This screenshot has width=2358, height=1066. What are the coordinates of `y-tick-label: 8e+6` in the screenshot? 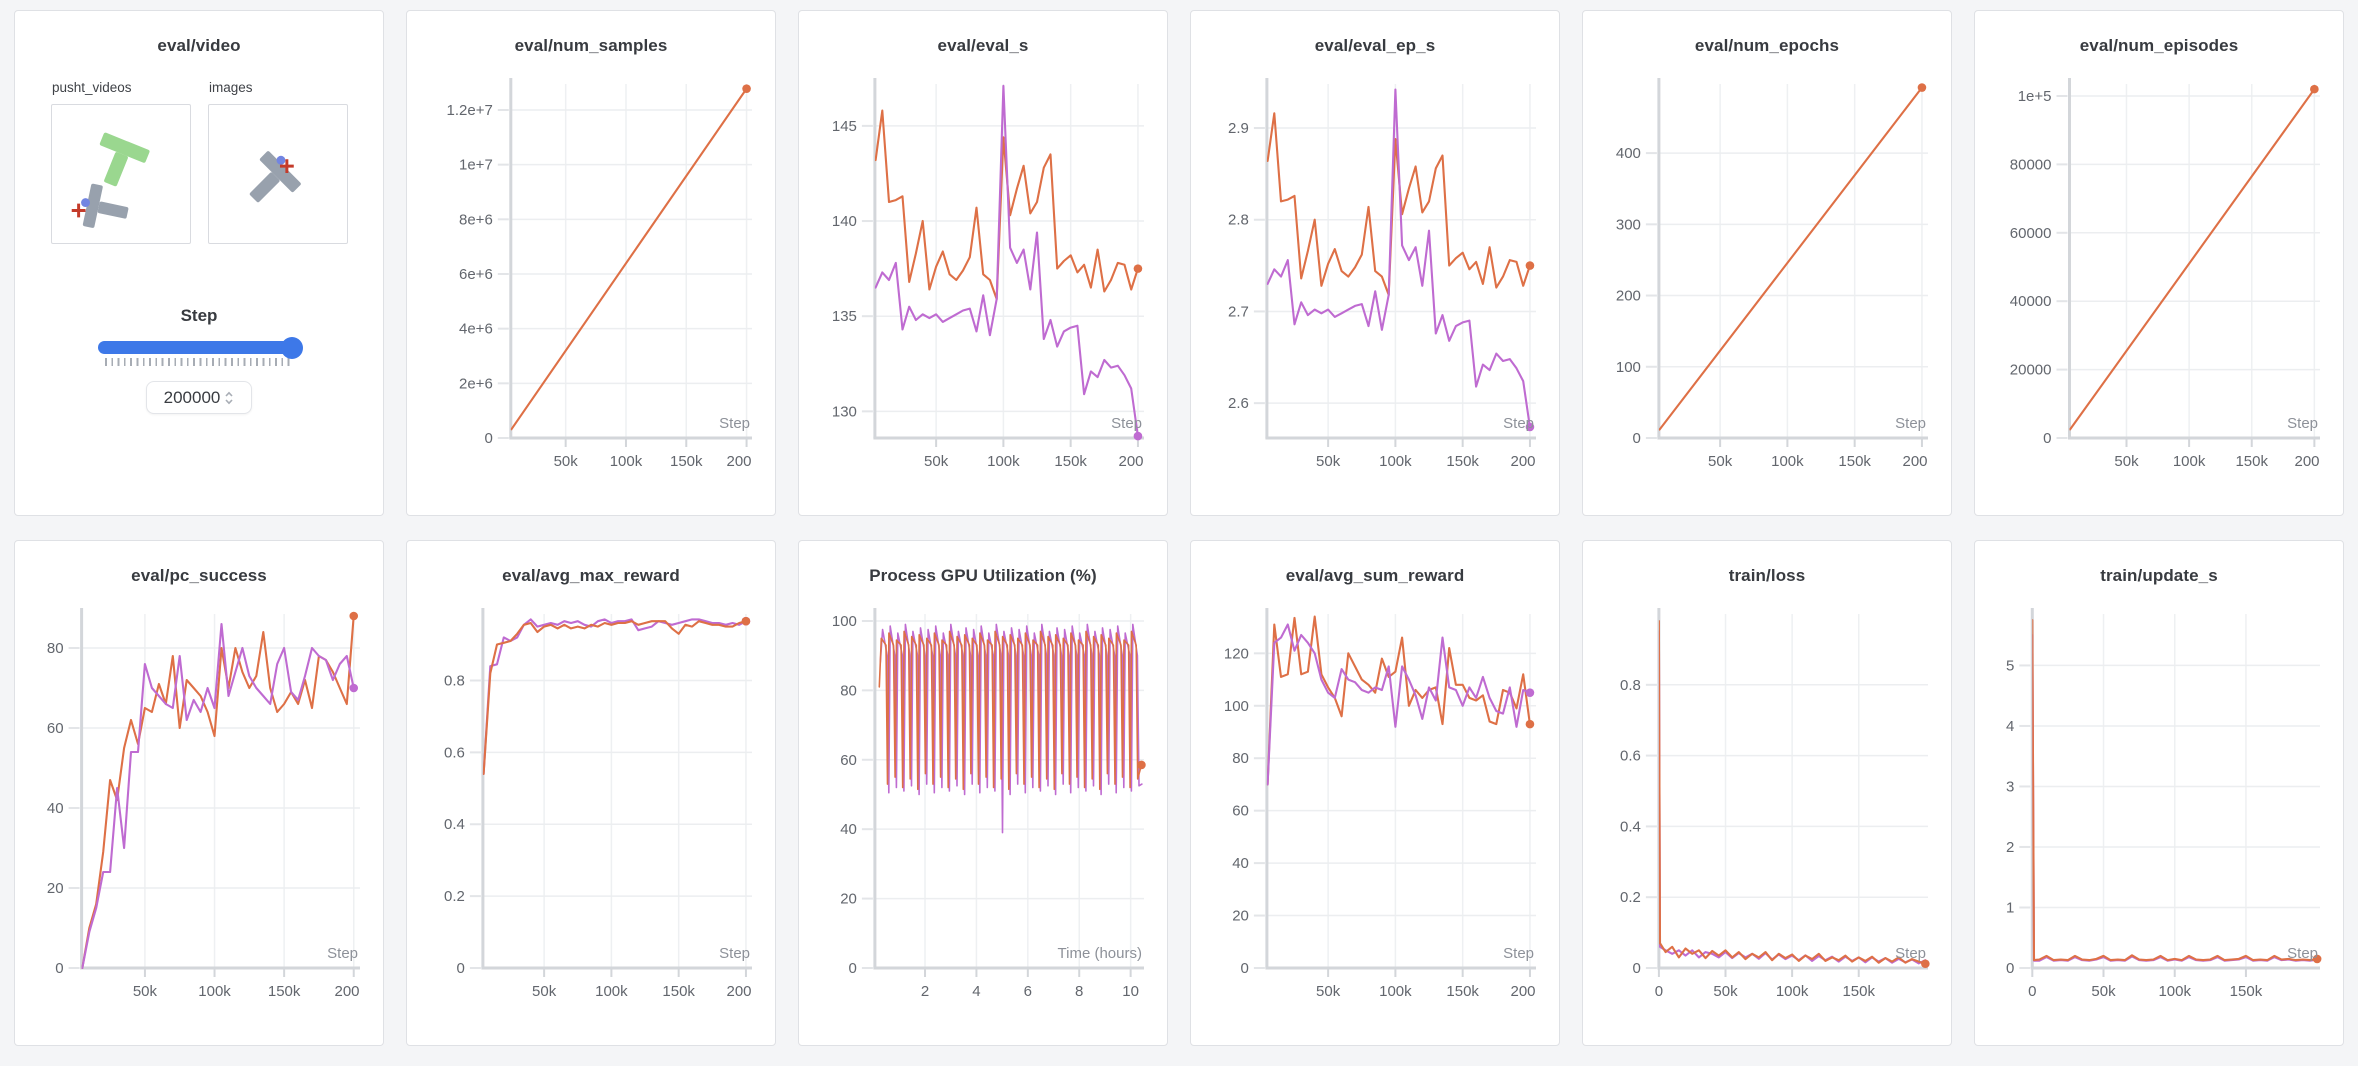 It's located at (476, 219).